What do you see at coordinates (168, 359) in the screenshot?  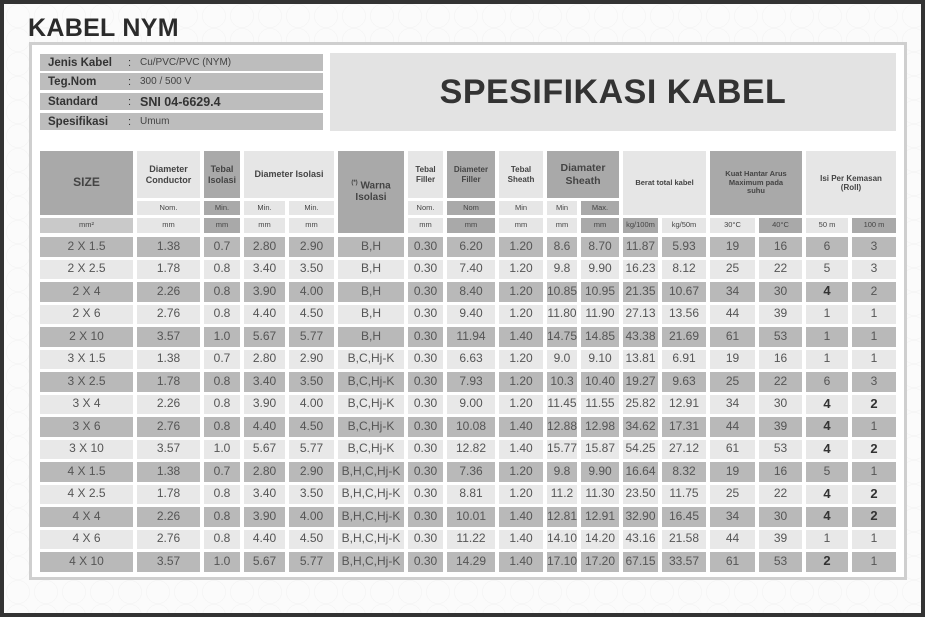 I see `table-cell: 1.38` at bounding box center [168, 359].